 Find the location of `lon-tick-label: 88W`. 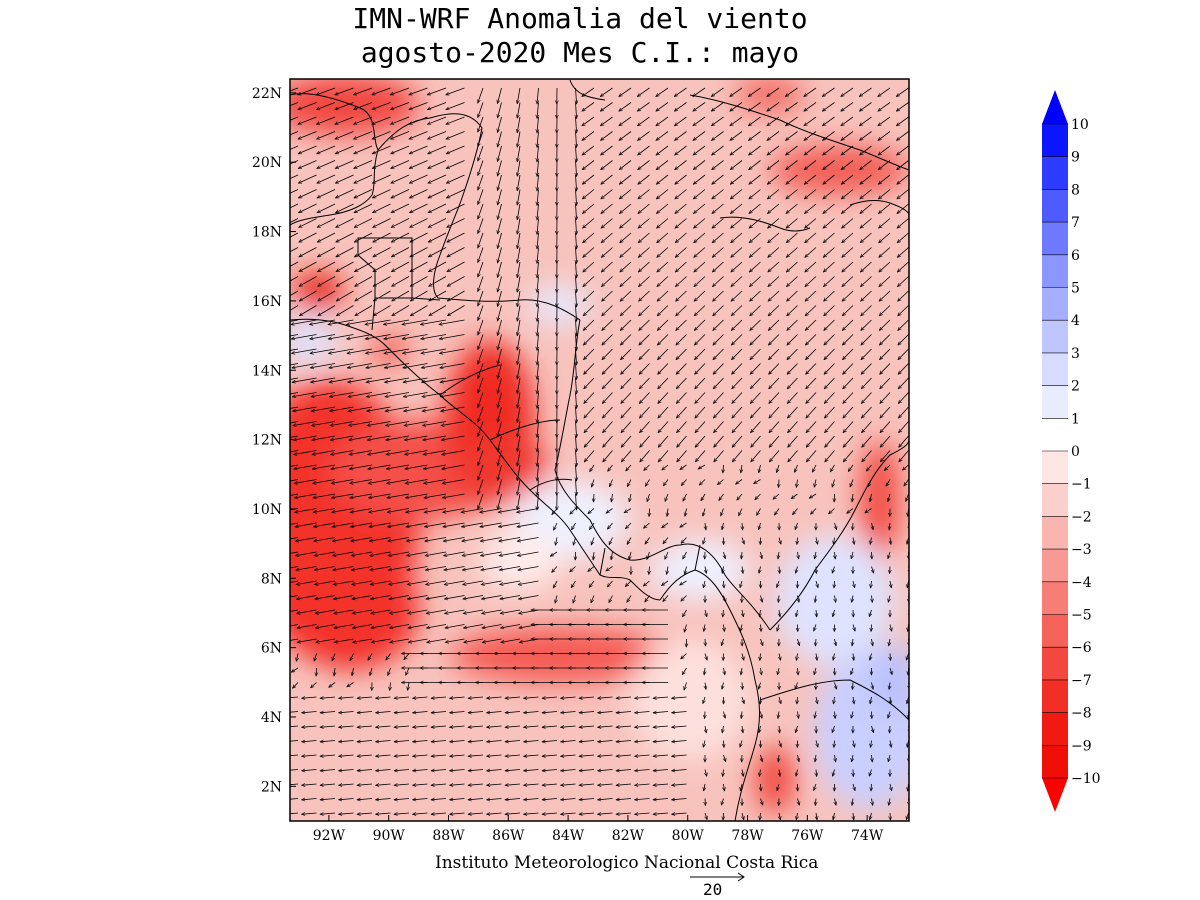

lon-tick-label: 88W is located at coordinates (448, 836).